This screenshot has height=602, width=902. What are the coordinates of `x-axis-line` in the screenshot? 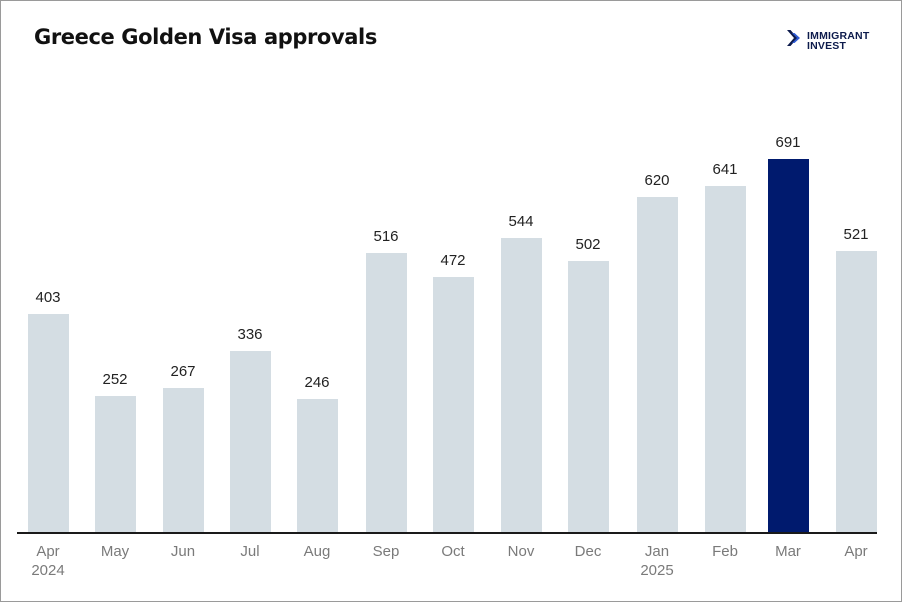 It's located at (447, 533).